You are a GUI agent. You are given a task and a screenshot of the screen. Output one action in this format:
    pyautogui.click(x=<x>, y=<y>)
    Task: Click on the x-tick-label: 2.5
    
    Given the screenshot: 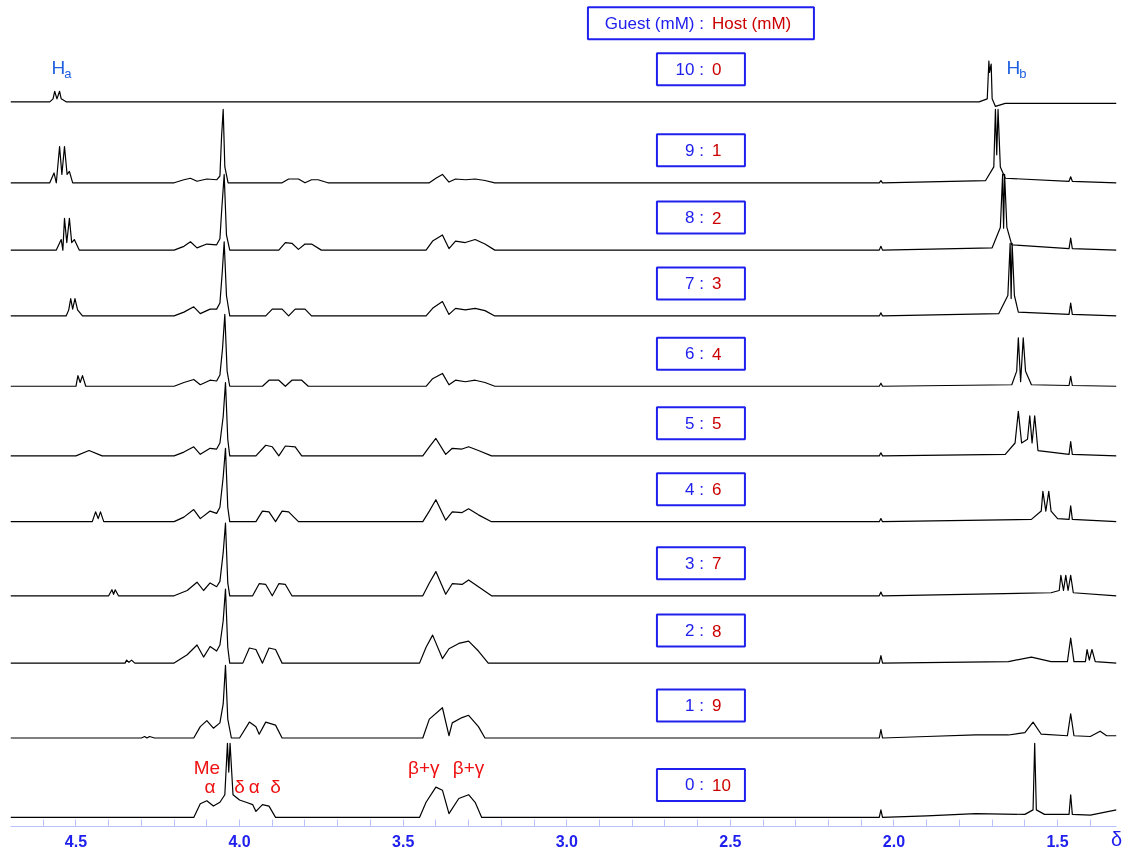 What is the action you would take?
    pyautogui.click(x=730, y=841)
    